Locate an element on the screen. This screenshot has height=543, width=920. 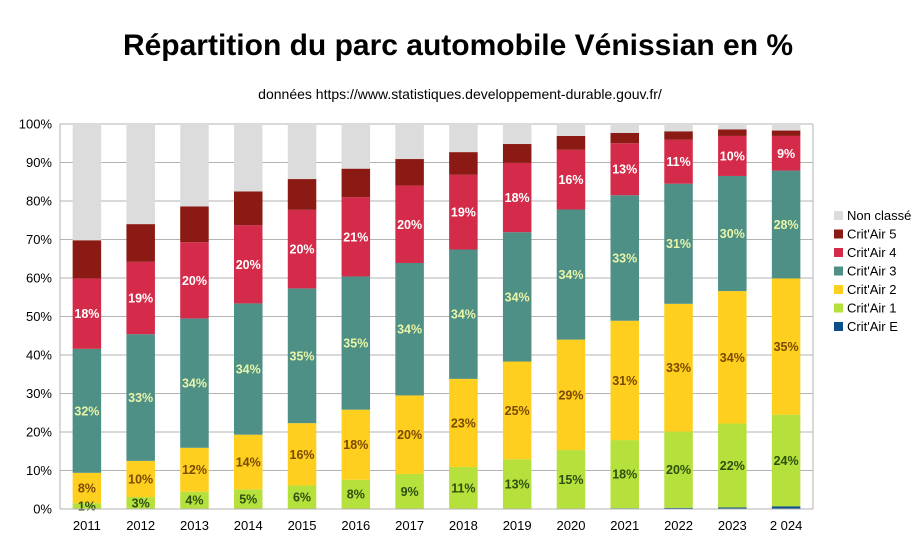
data-label: 35% is located at coordinates (302, 356).